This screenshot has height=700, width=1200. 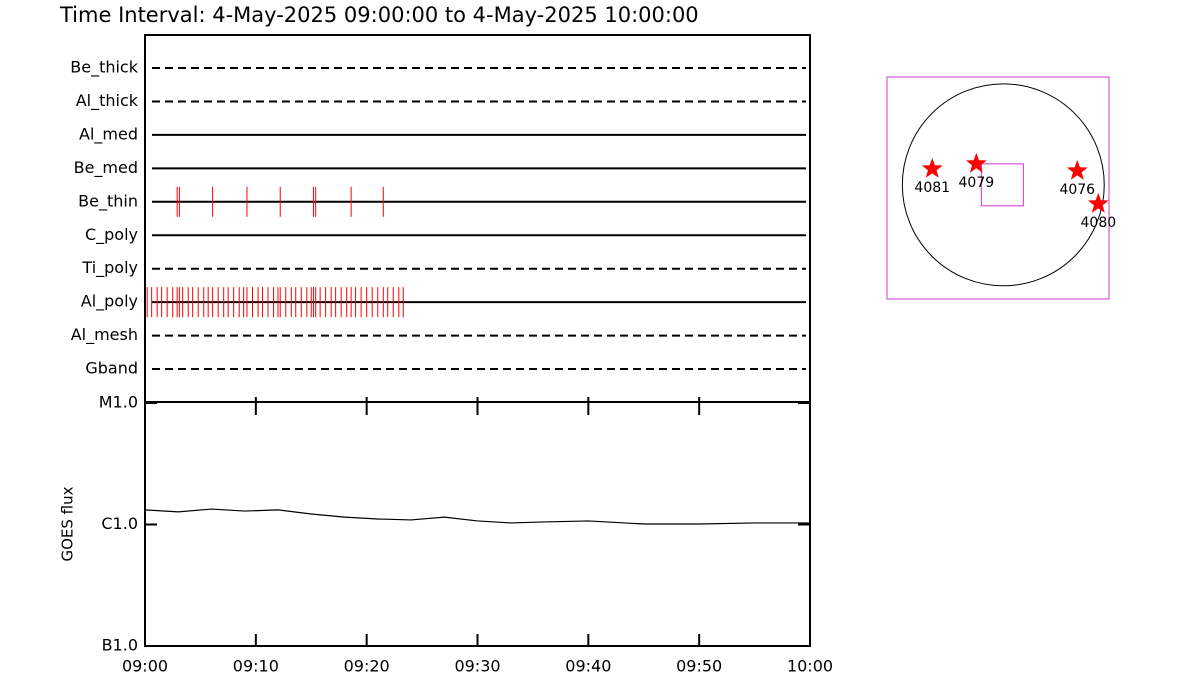 I want to click on y-tick-label: M1.0, so click(x=118, y=402).